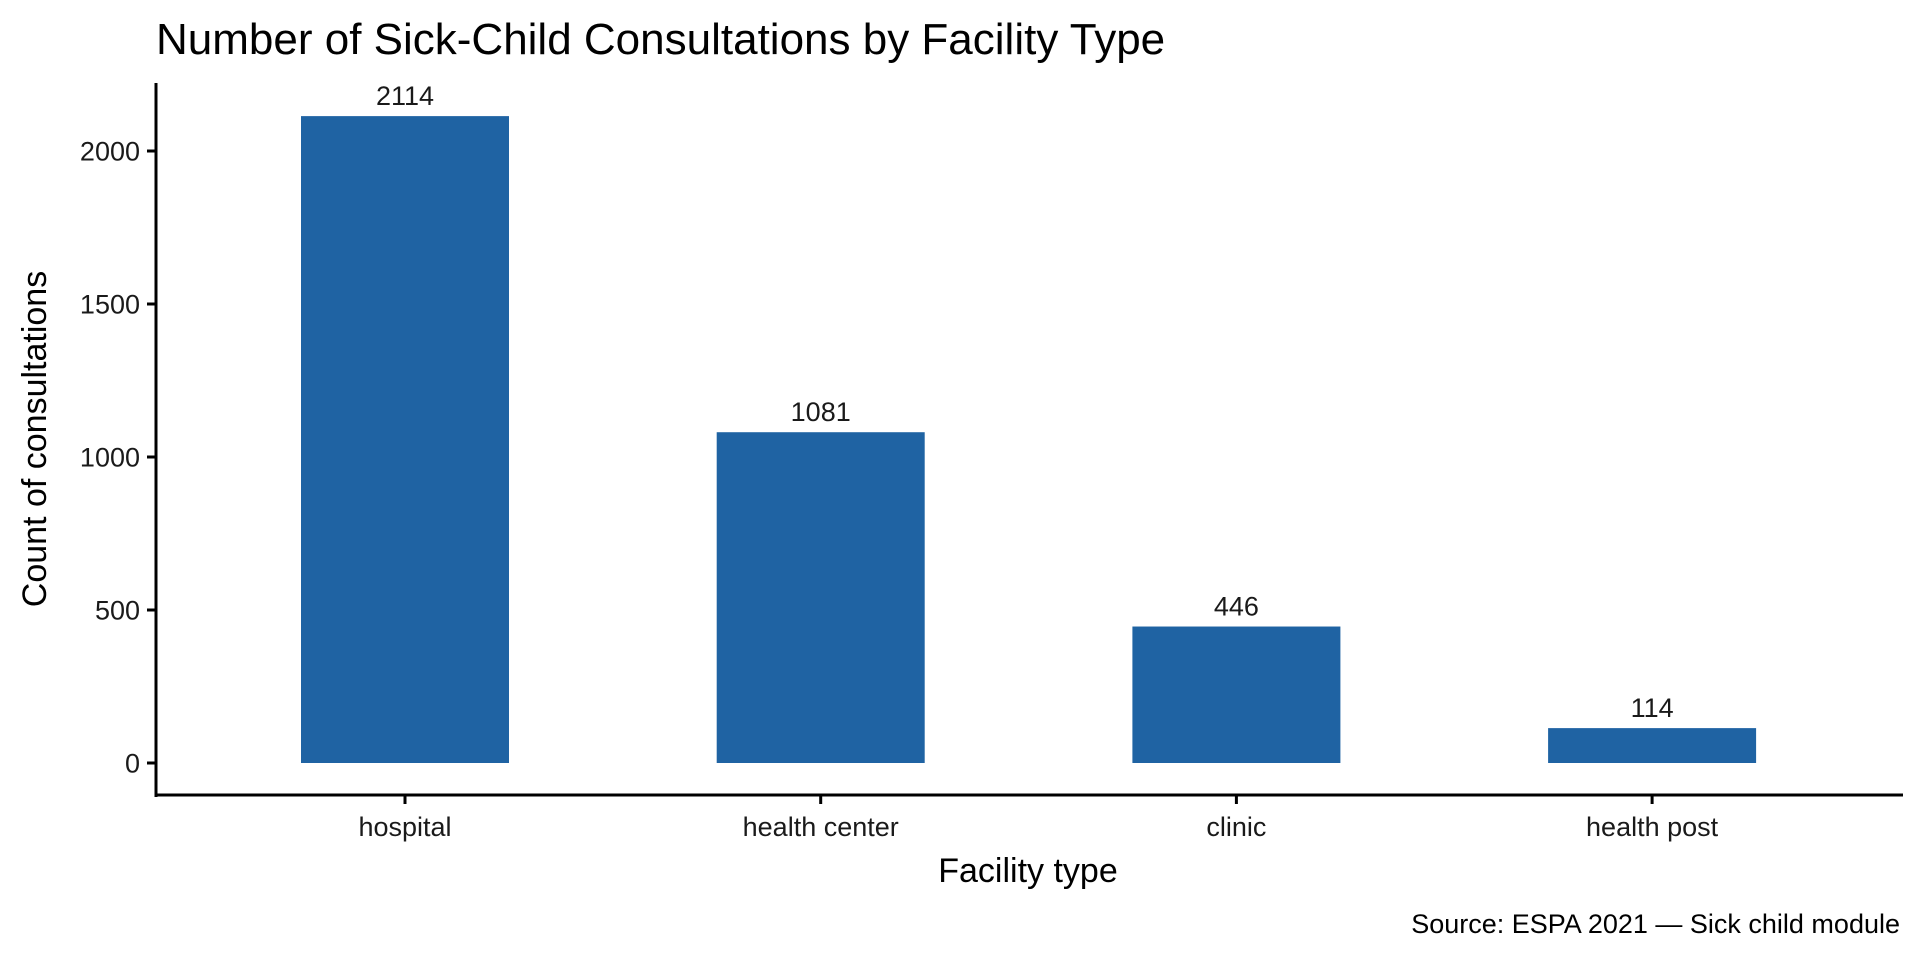 This screenshot has height=960, width=1920. I want to click on x-axis-ticks: hospital health center clinic health post, so click(1038, 818).